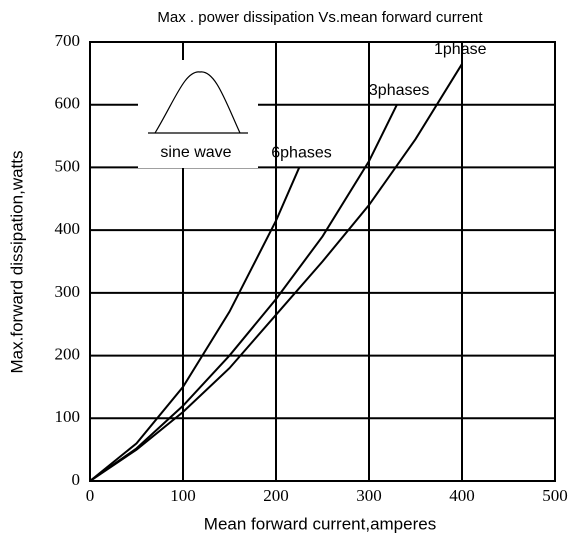 The height and width of the screenshot is (542, 575). What do you see at coordinates (462, 495) in the screenshot?
I see `x-tick-label: 400` at bounding box center [462, 495].